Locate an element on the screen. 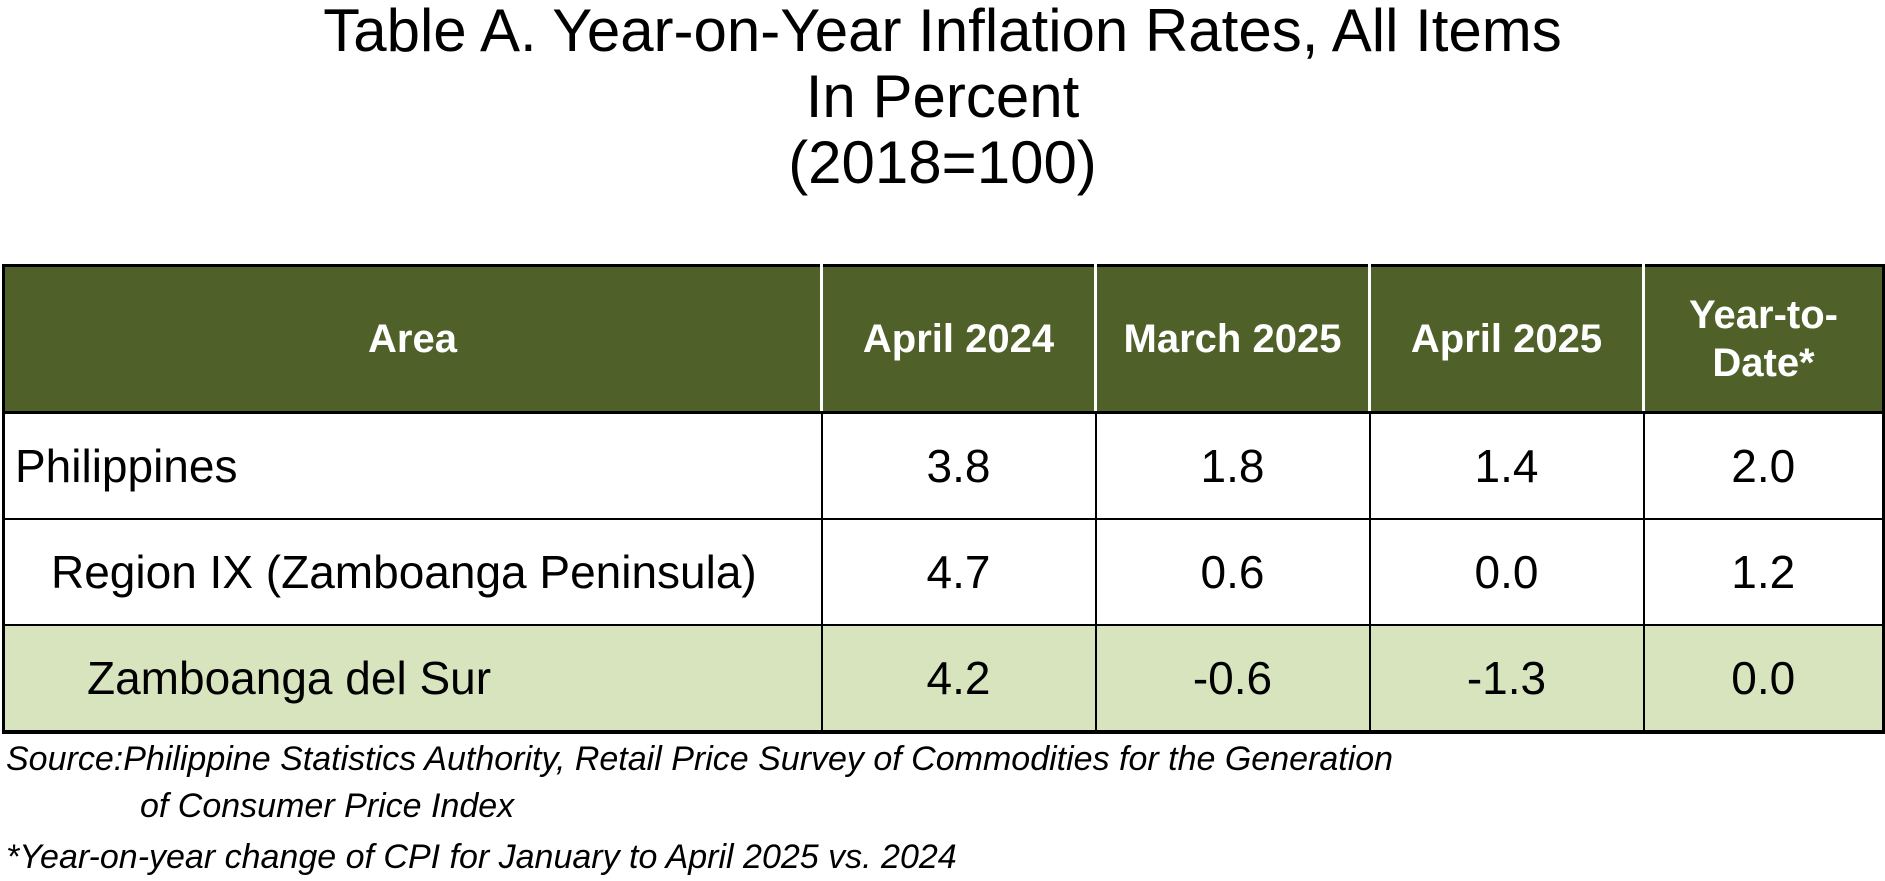  row-value-march-2025: 0.6 is located at coordinates (1232, 572).